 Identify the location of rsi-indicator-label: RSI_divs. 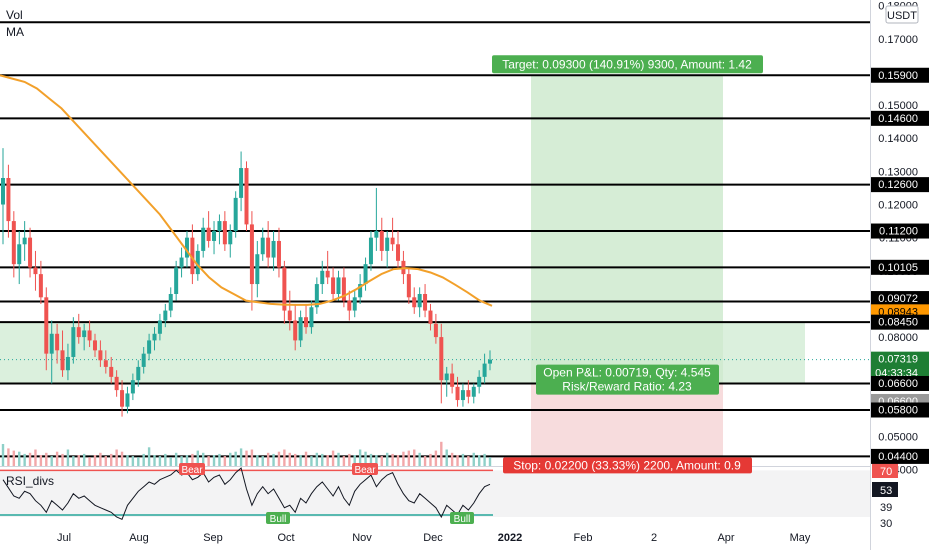
(30, 481).